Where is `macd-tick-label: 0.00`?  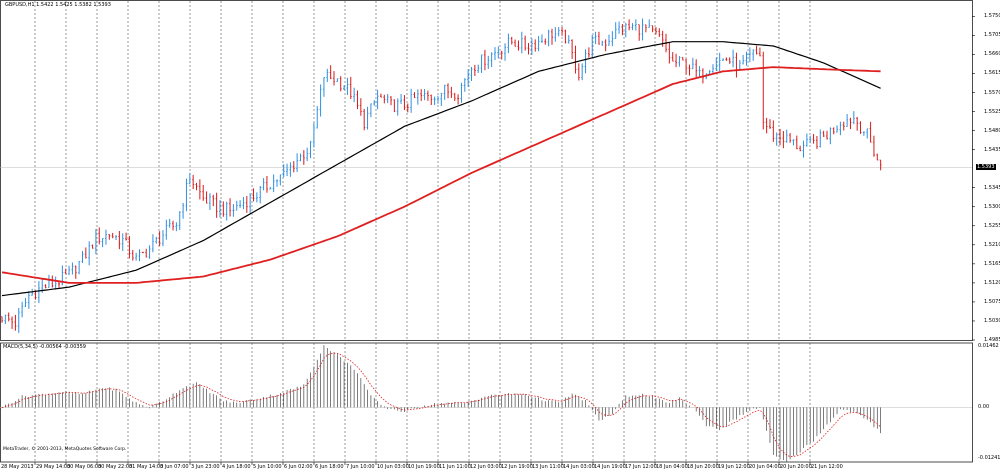 macd-tick-label: 0.00 is located at coordinates (984, 407).